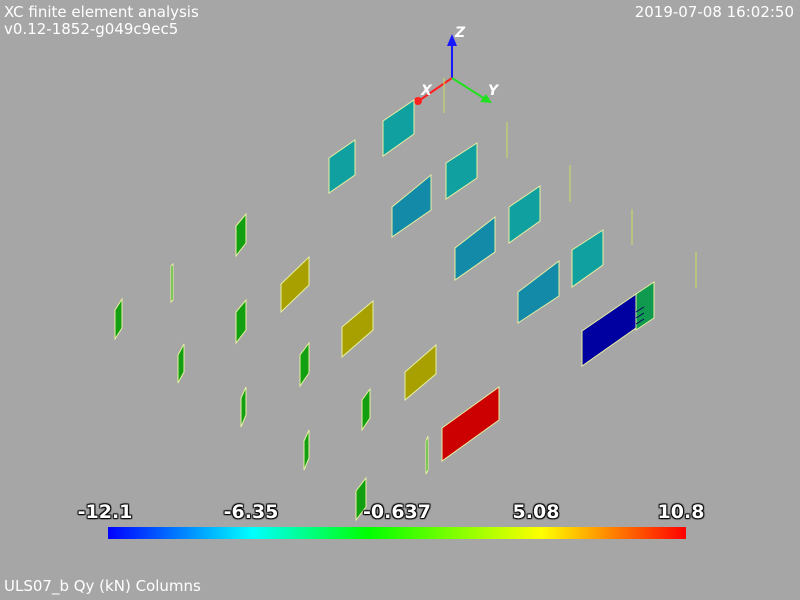 Image resolution: width=800 pixels, height=600 pixels. I want to click on y-axis-label: Y, so click(494, 91).